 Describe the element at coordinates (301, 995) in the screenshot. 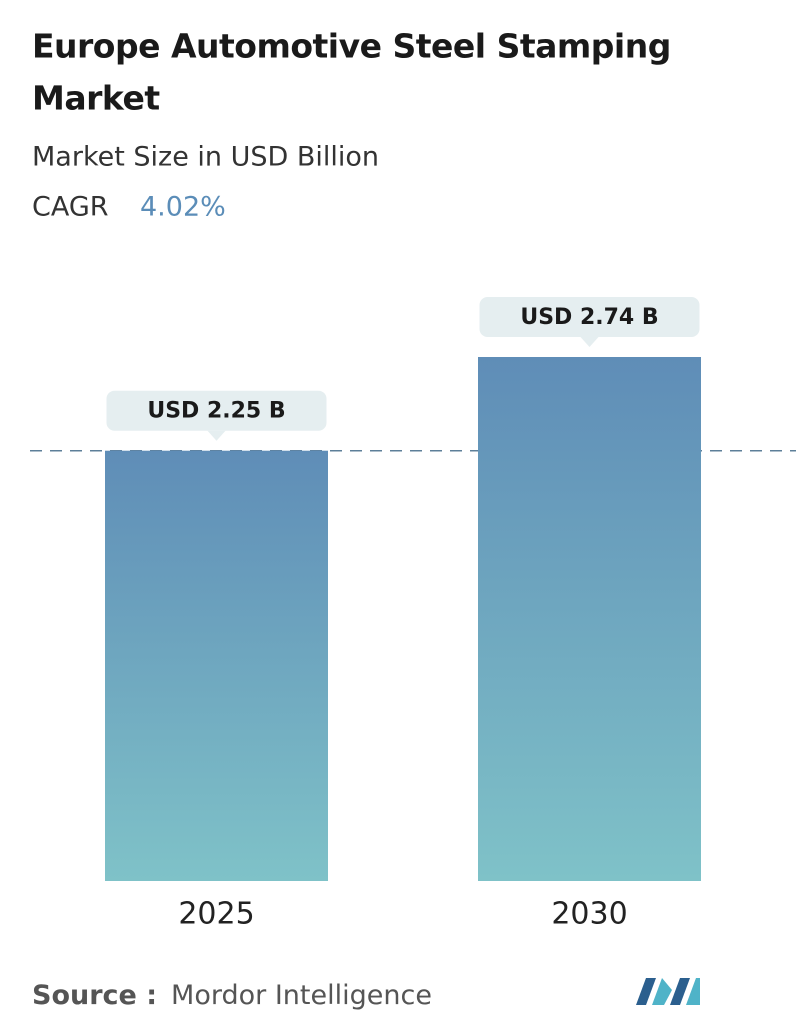

I see `source-name: Mordor Intelligence` at that location.